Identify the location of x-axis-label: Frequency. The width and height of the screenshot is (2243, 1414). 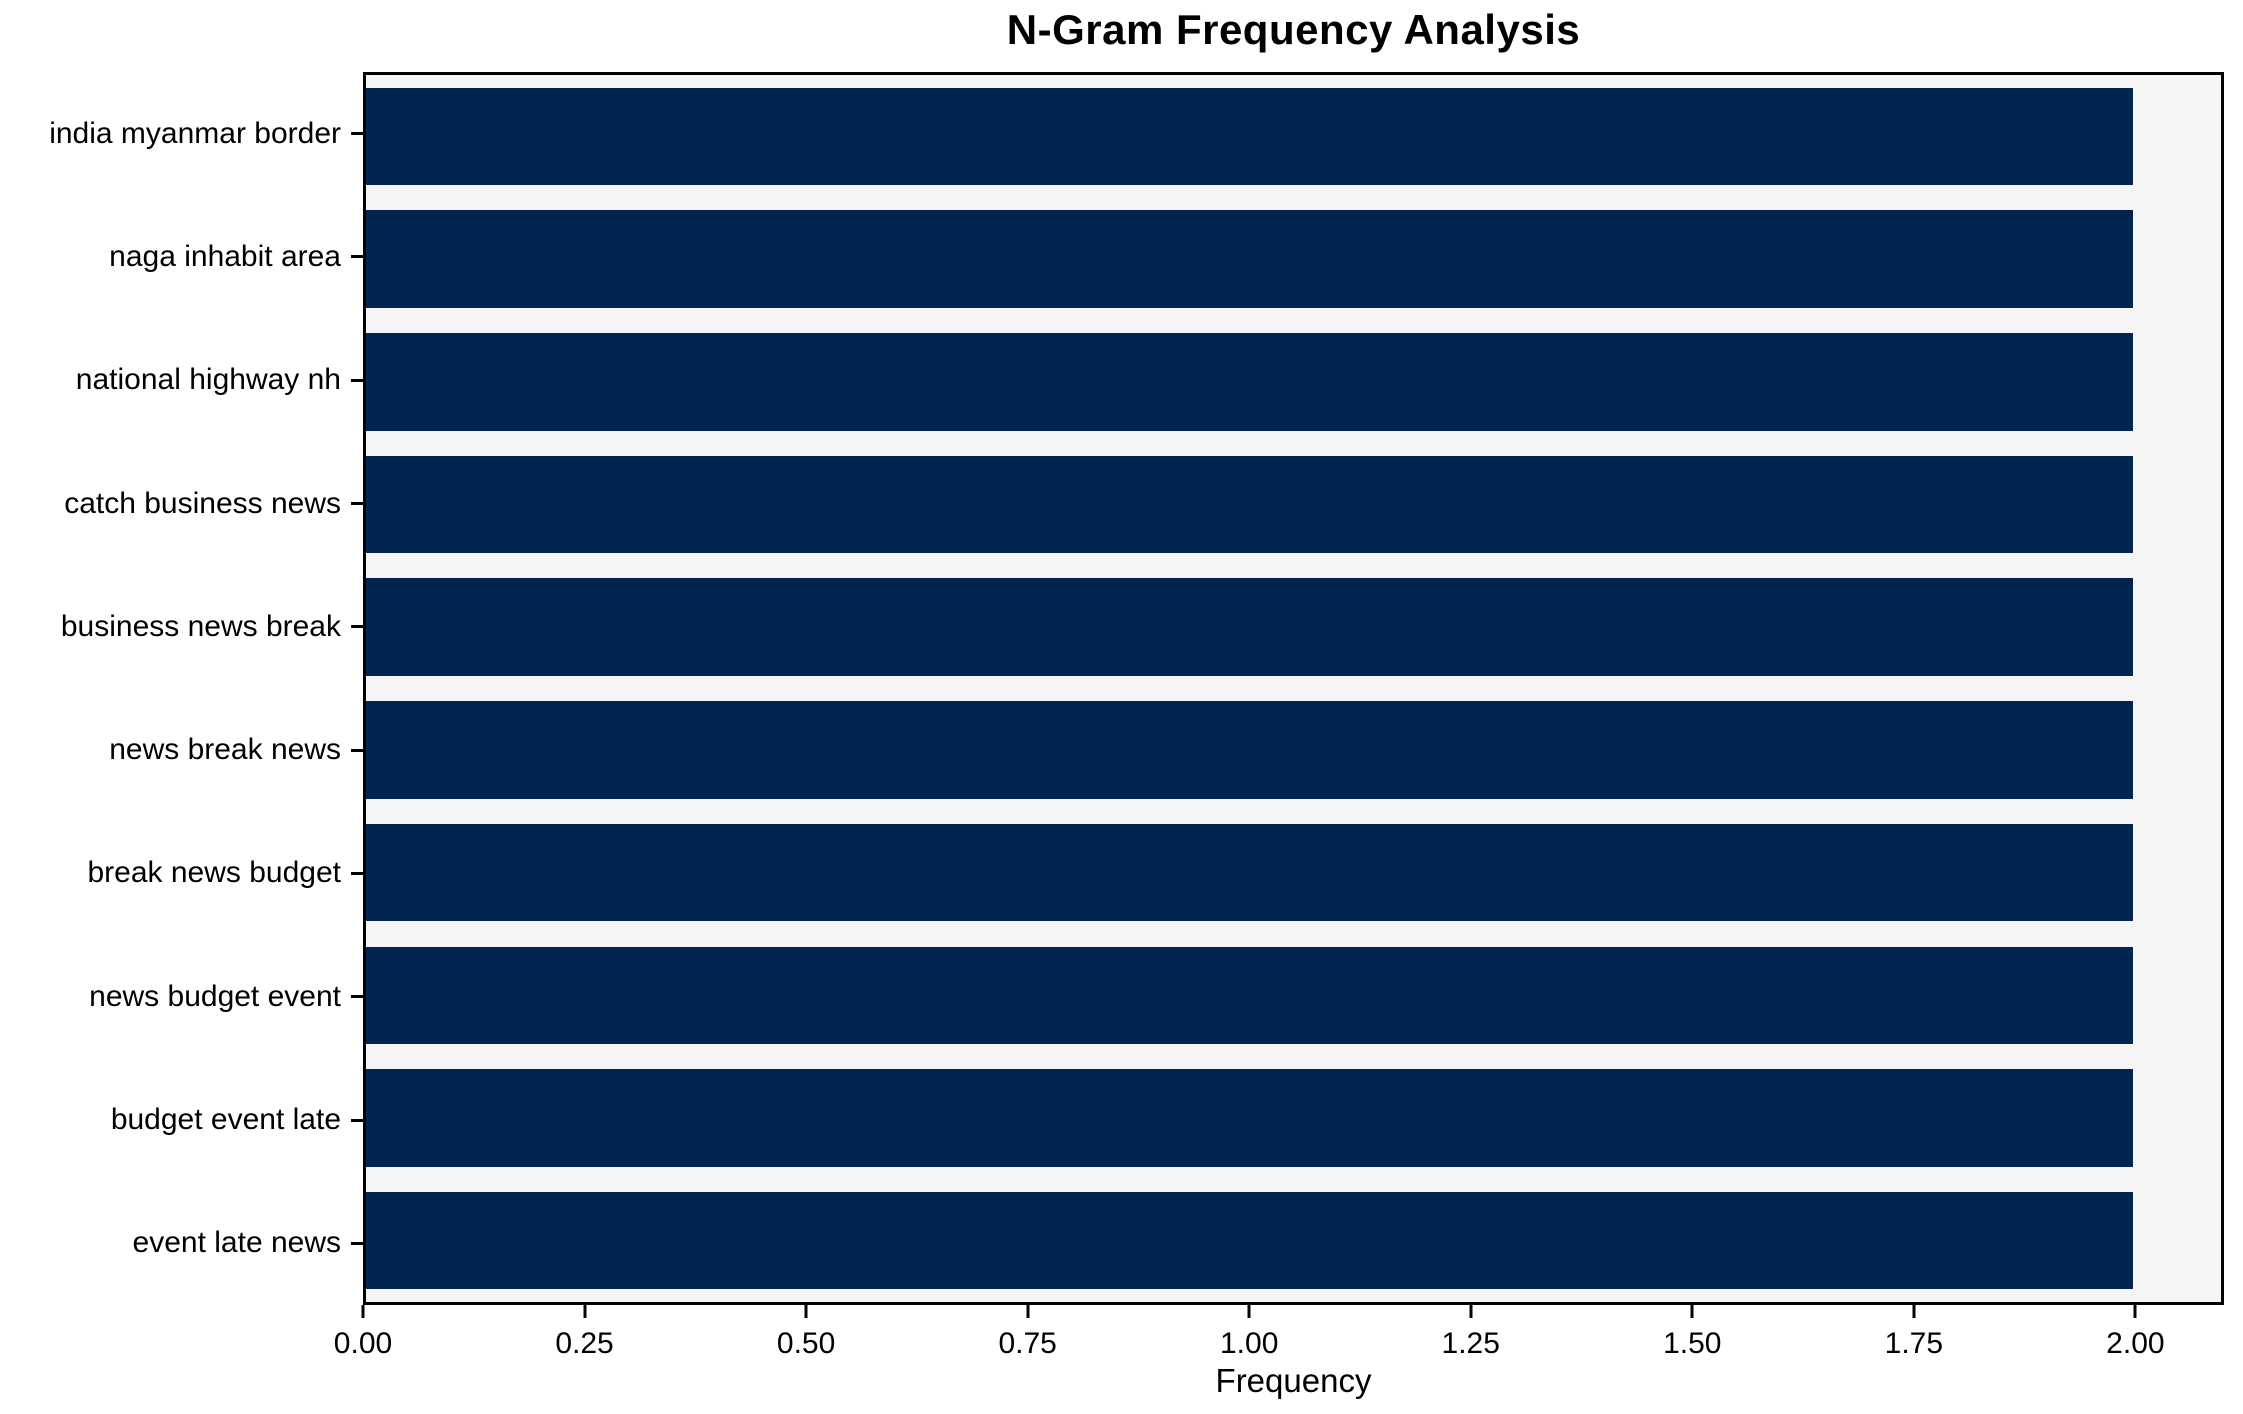
(1293, 1380).